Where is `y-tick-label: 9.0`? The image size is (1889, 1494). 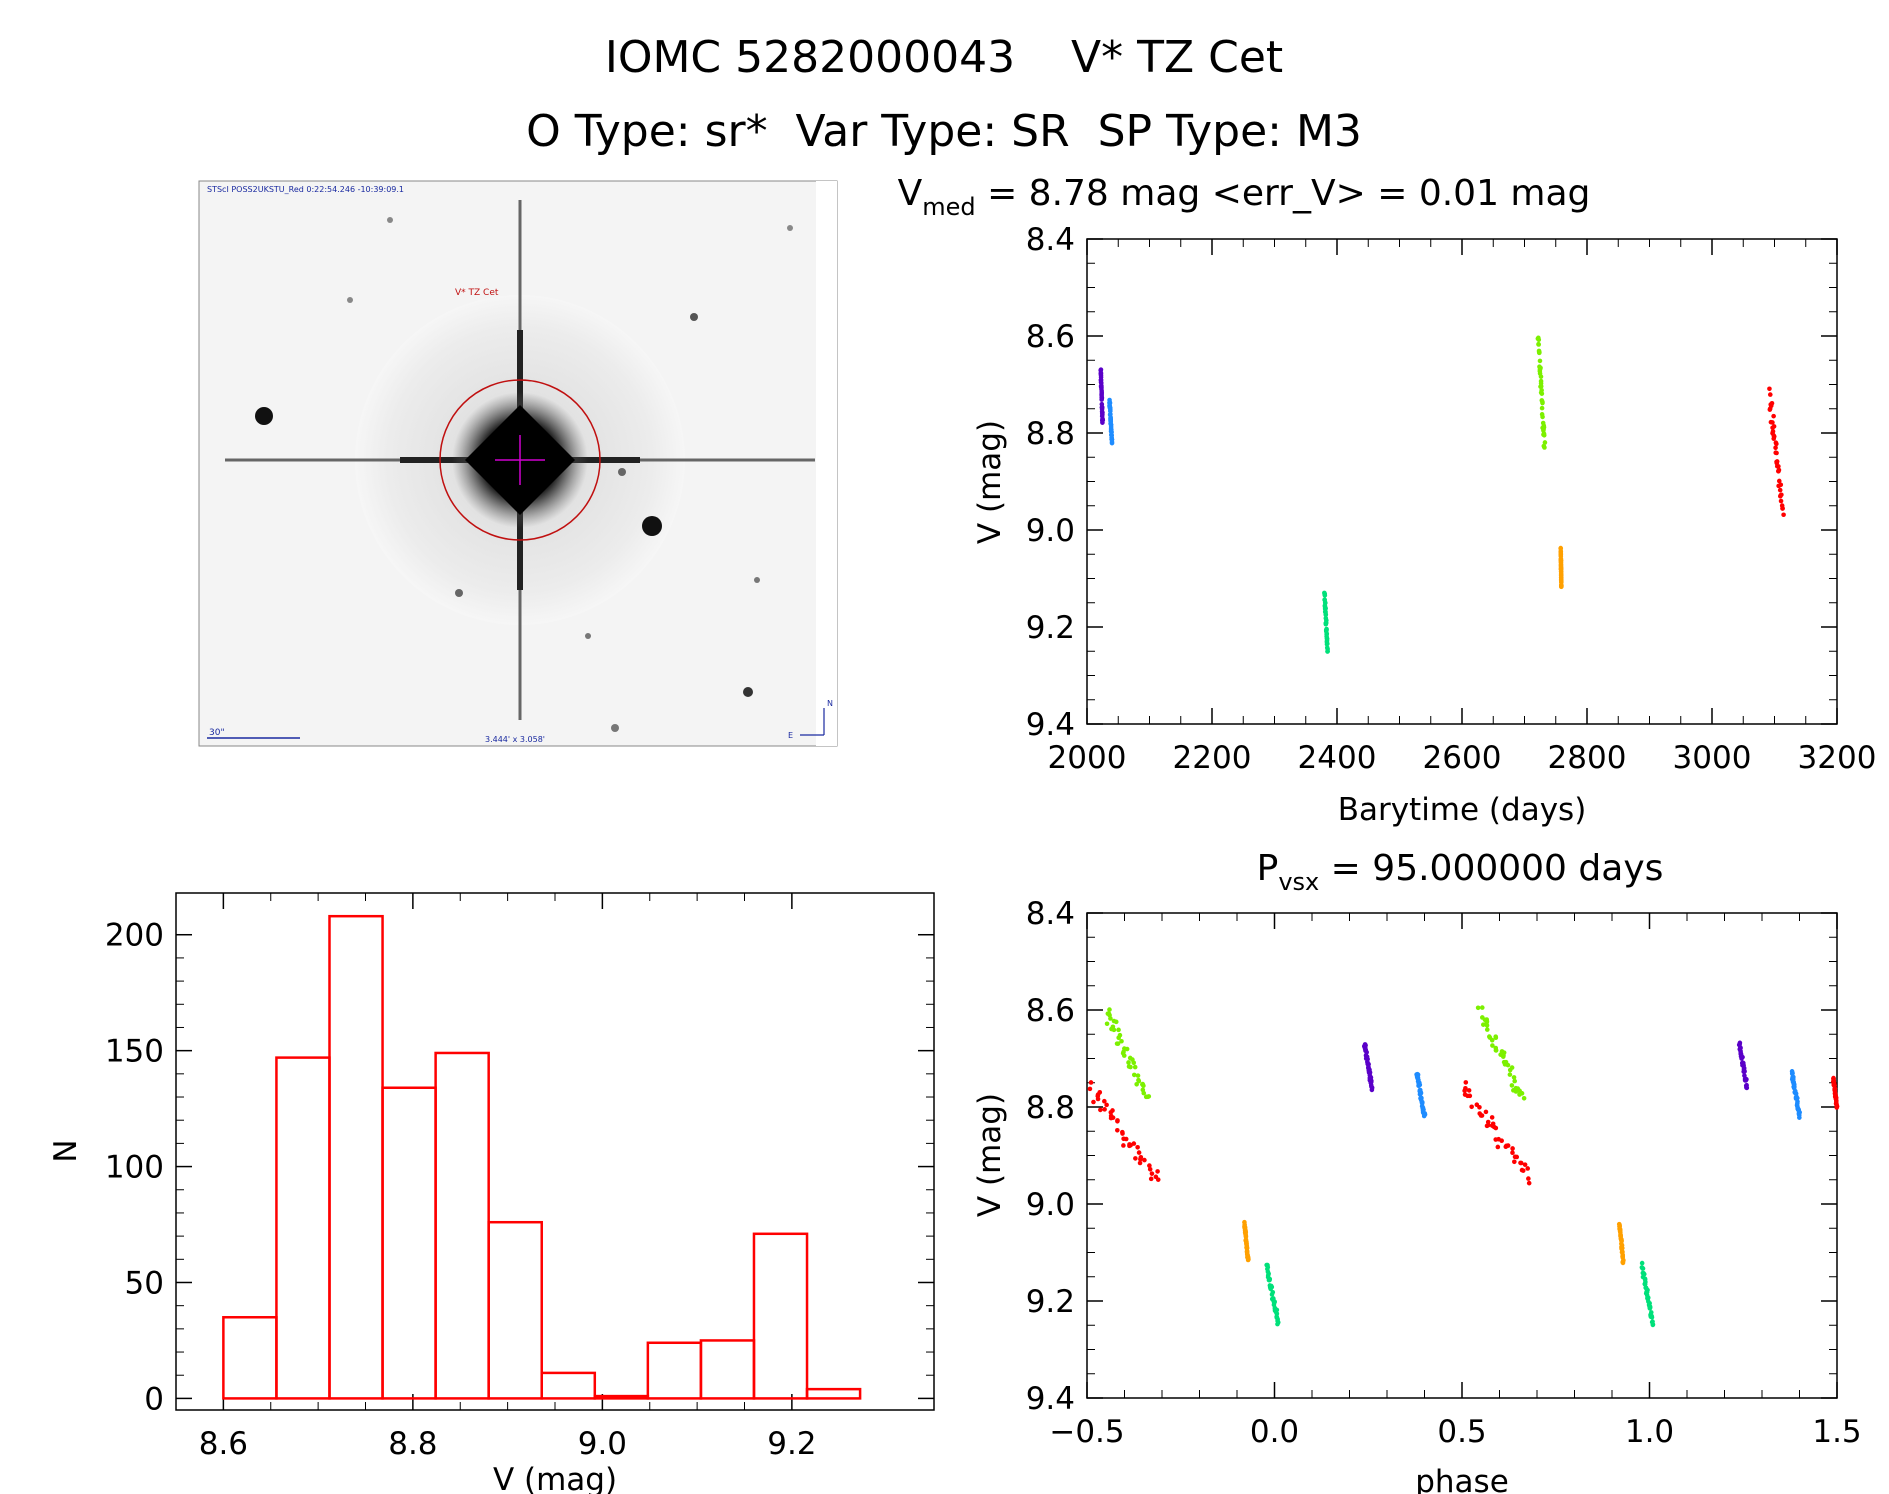
y-tick-label: 9.0 is located at coordinates (1050, 531).